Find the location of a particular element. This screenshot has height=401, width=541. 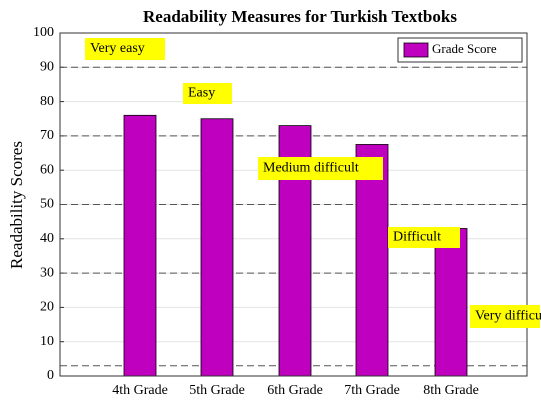

y-tick-label: 30 is located at coordinates (47, 272).